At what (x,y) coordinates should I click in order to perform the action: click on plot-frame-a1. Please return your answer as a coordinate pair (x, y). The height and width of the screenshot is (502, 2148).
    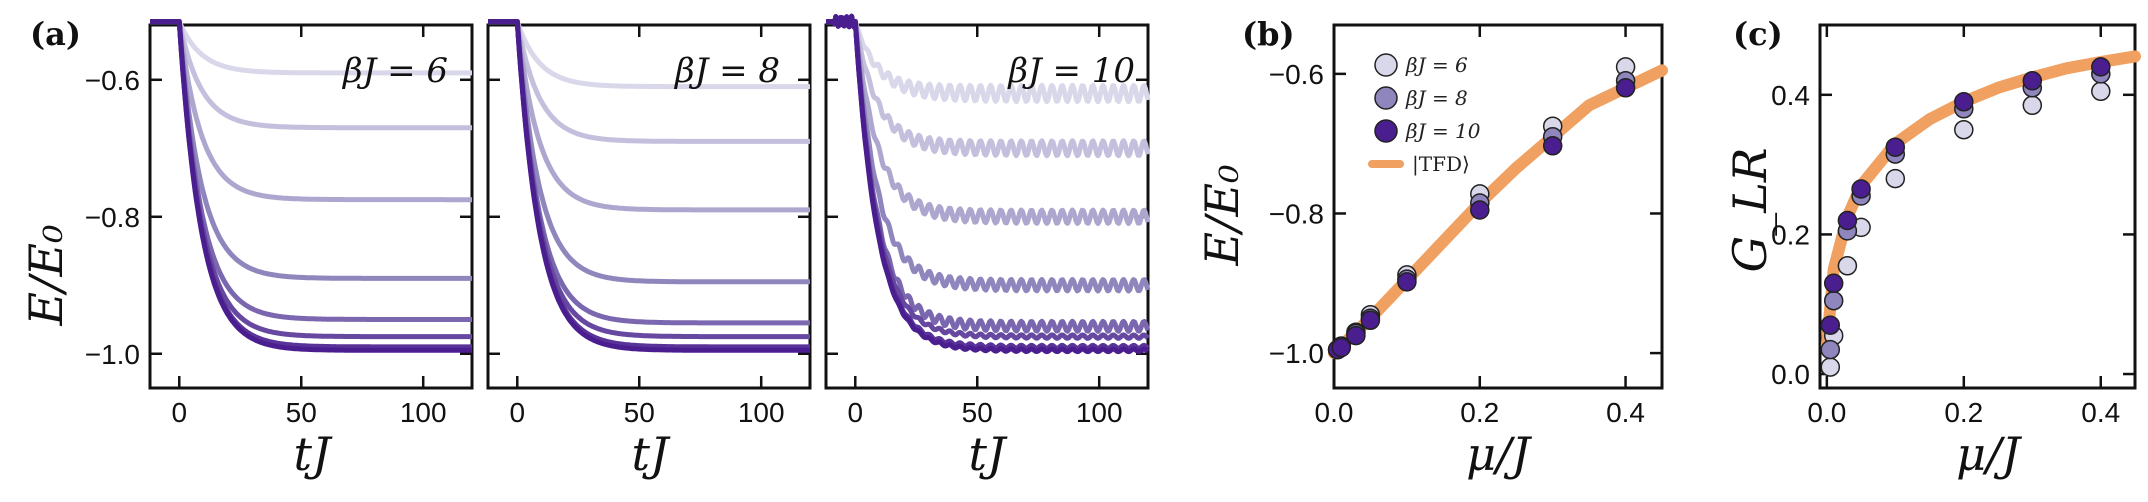
    Looking at the image, I should click on (311, 206).